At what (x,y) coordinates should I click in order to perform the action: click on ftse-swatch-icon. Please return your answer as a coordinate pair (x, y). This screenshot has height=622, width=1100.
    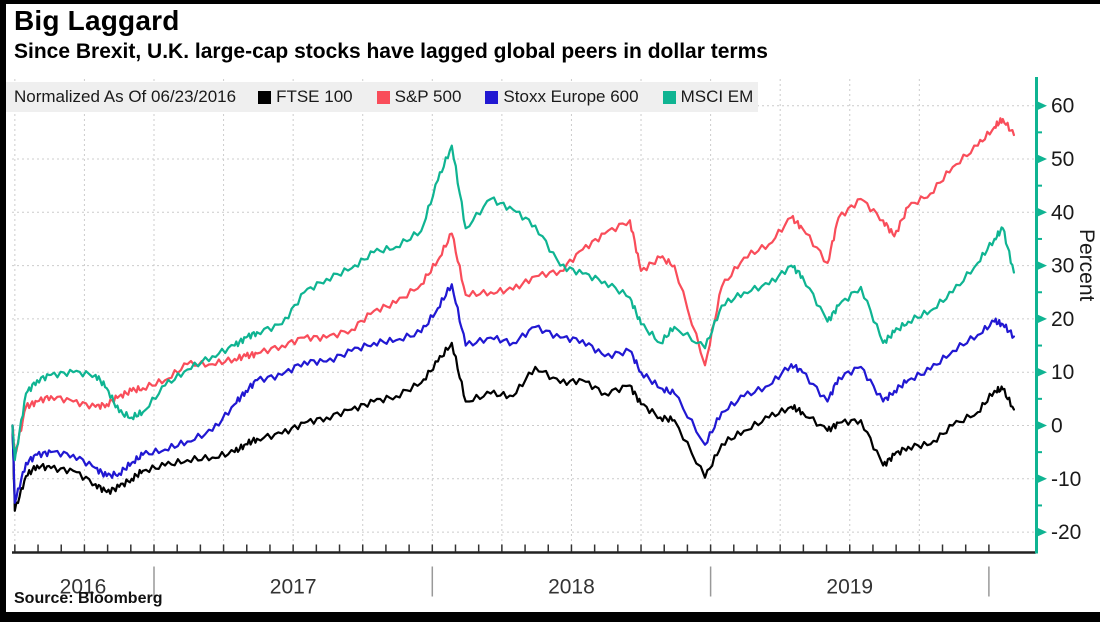
    Looking at the image, I should click on (265, 97).